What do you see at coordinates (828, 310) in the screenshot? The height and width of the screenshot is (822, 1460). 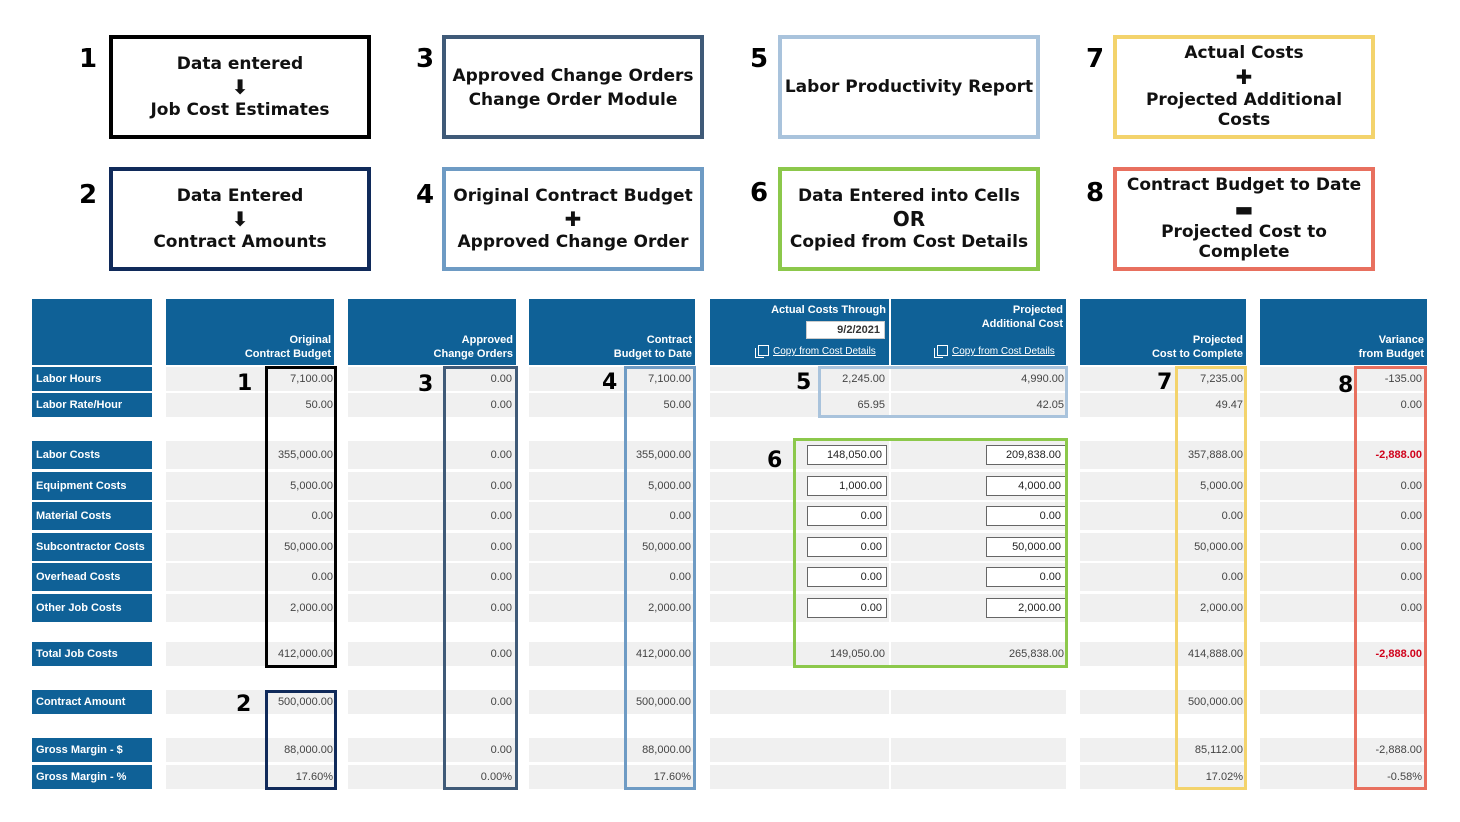 I see `header-actual-title: Actual Costs Through` at bounding box center [828, 310].